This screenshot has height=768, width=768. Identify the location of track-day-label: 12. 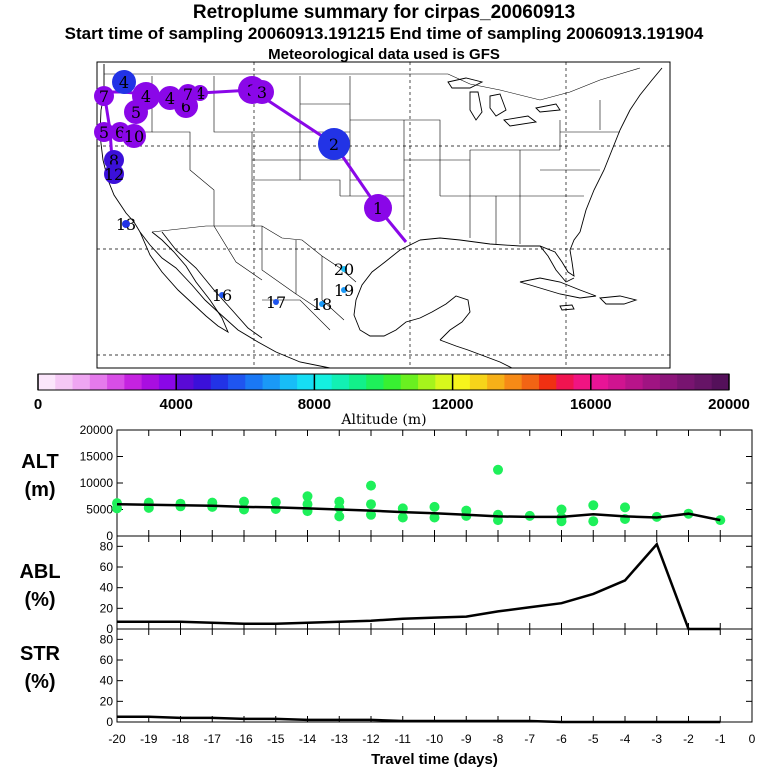
(114, 174).